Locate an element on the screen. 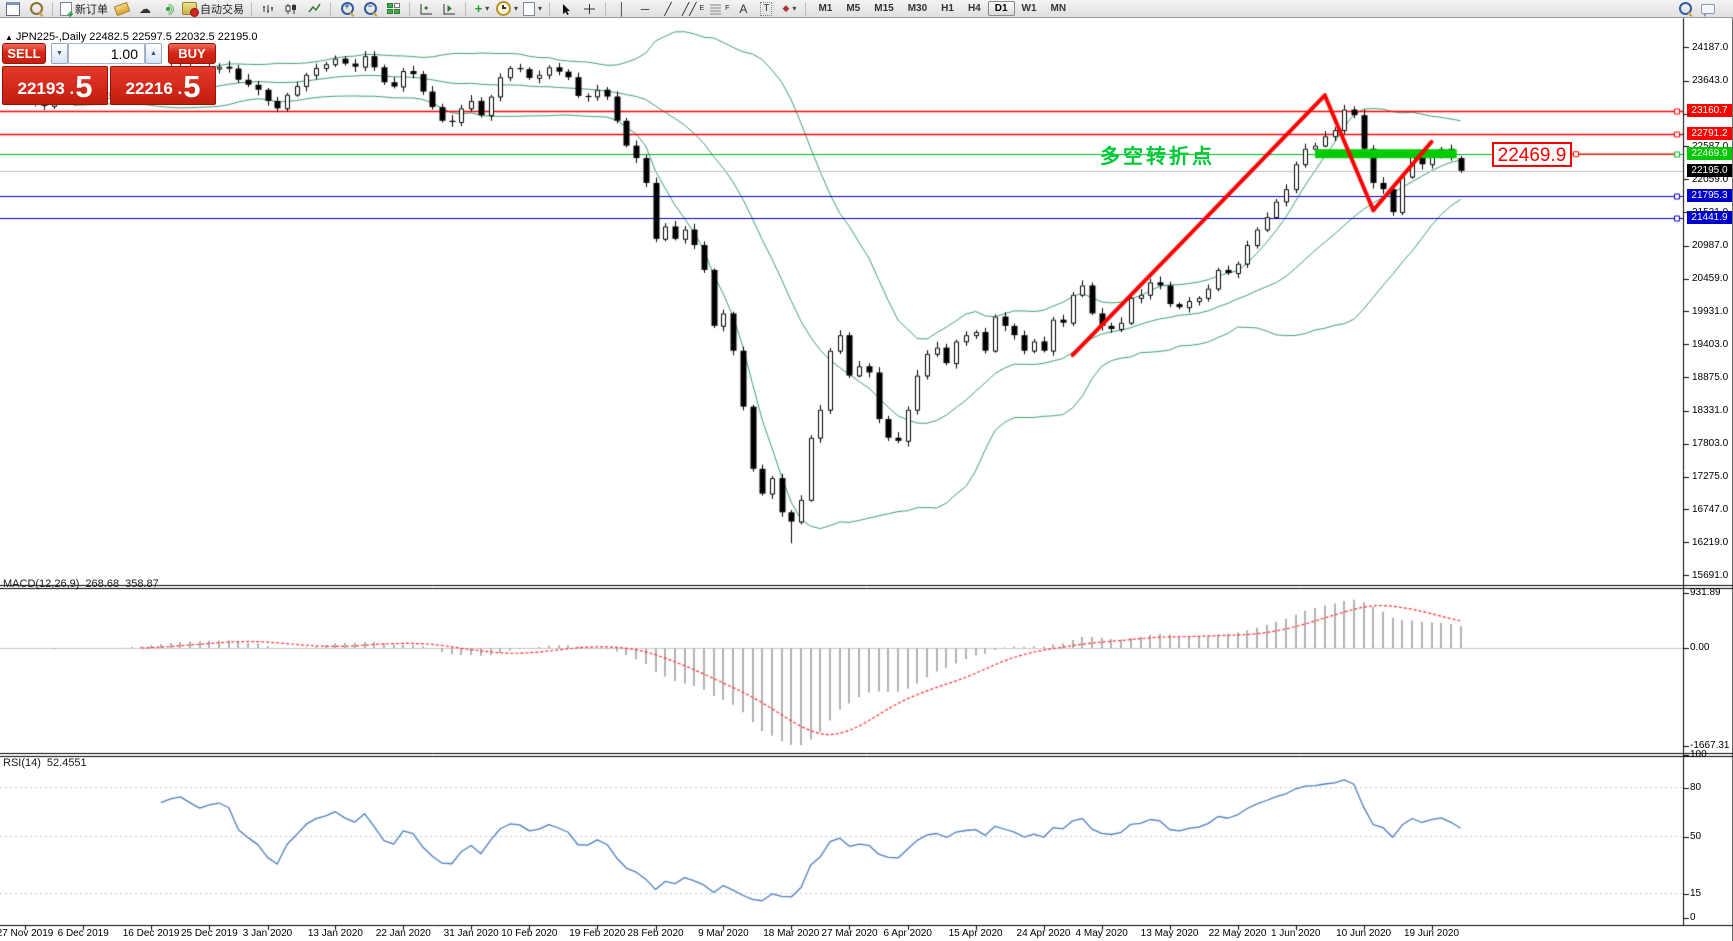  sell-price: 22193 . is located at coordinates (46, 88).